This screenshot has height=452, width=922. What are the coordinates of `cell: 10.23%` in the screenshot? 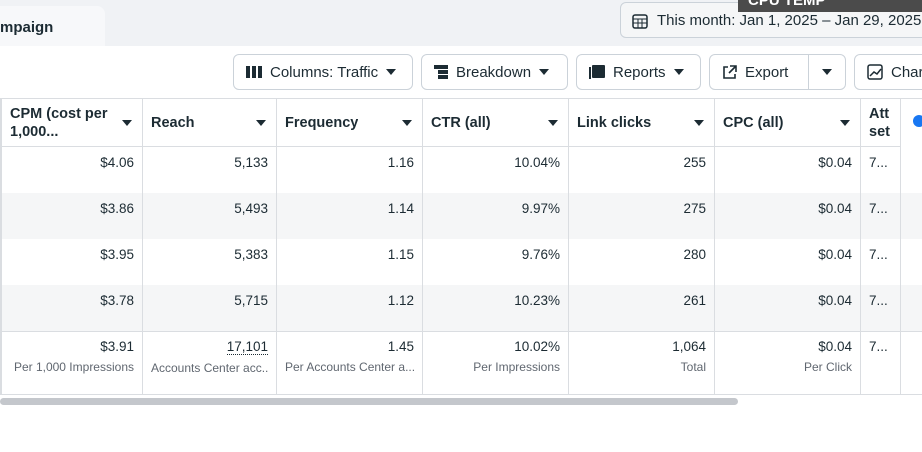 It's located at (496, 308).